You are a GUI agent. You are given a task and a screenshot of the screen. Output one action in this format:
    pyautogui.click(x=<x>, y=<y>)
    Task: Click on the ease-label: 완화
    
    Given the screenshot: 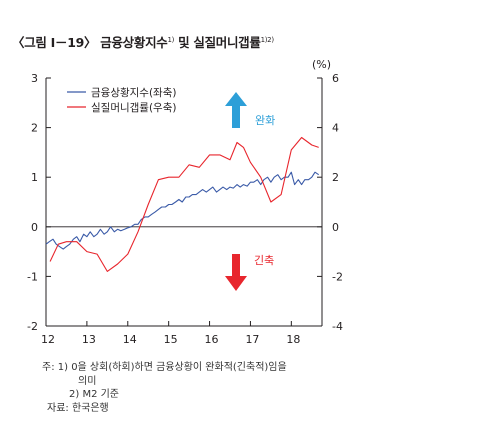 What is the action you would take?
    pyautogui.click(x=265, y=120)
    